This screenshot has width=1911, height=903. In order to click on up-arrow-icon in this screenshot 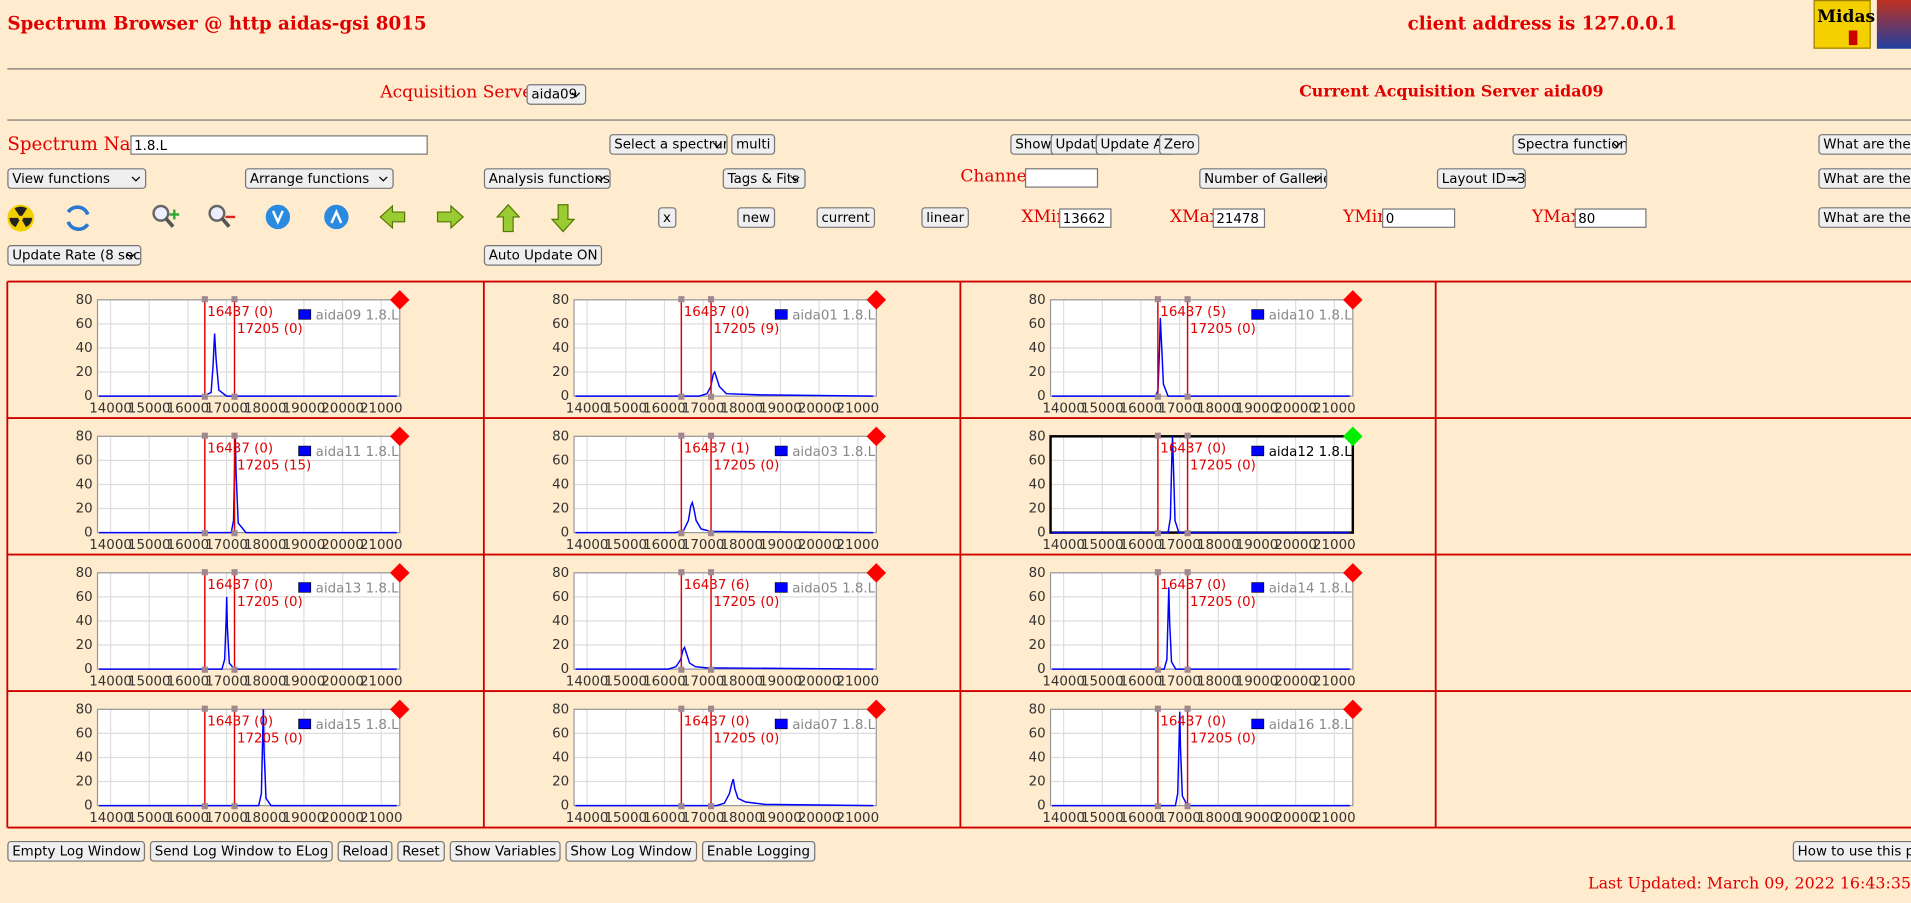, I will do `click(508, 218)`.